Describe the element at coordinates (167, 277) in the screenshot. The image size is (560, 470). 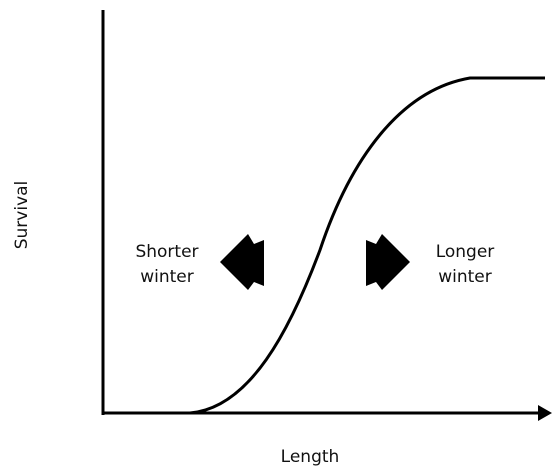
I see `left-label: winter` at that location.